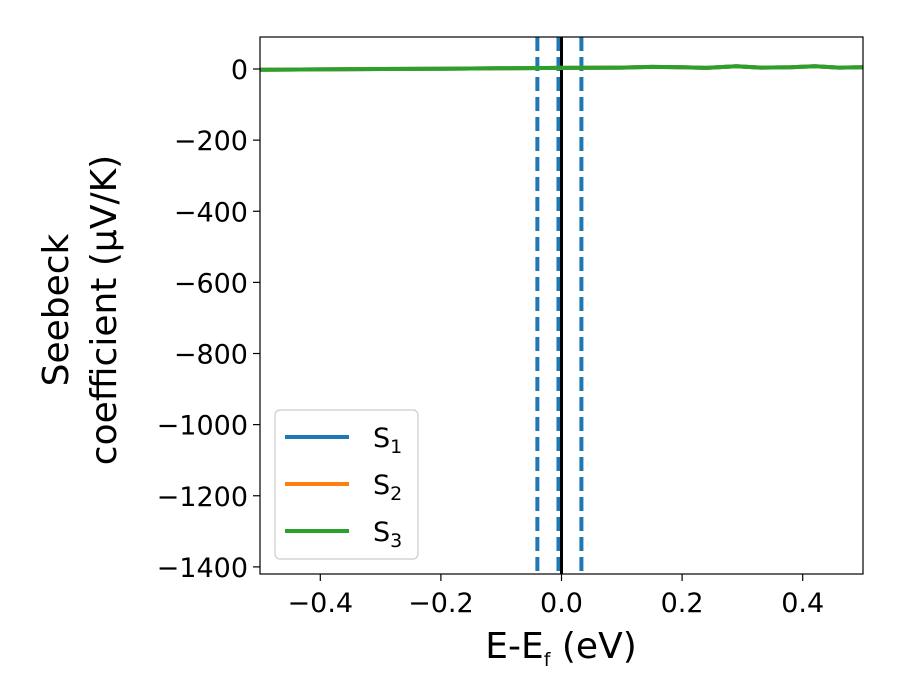 The image size is (900, 700). Describe the element at coordinates (239, 70) in the screenshot. I see `y-tick-label: 0` at that location.